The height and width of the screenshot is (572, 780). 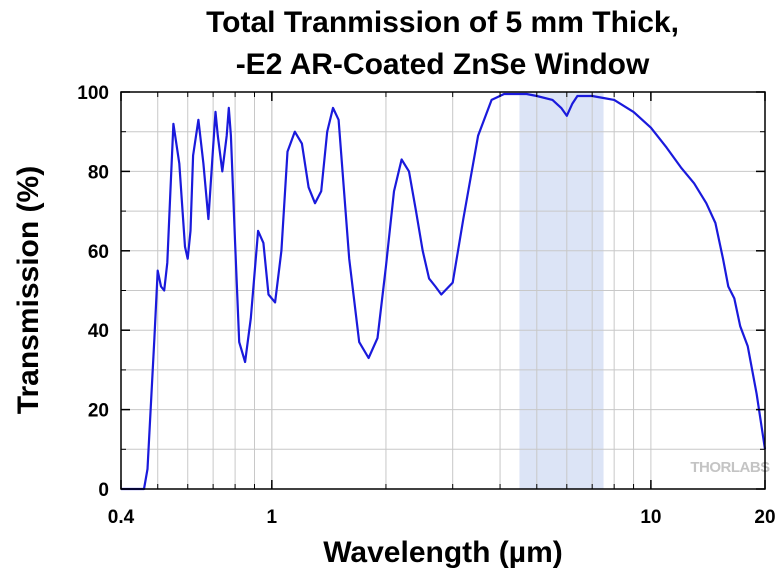 What do you see at coordinates (98, 172) in the screenshot?
I see `y-tick-label: 80` at bounding box center [98, 172].